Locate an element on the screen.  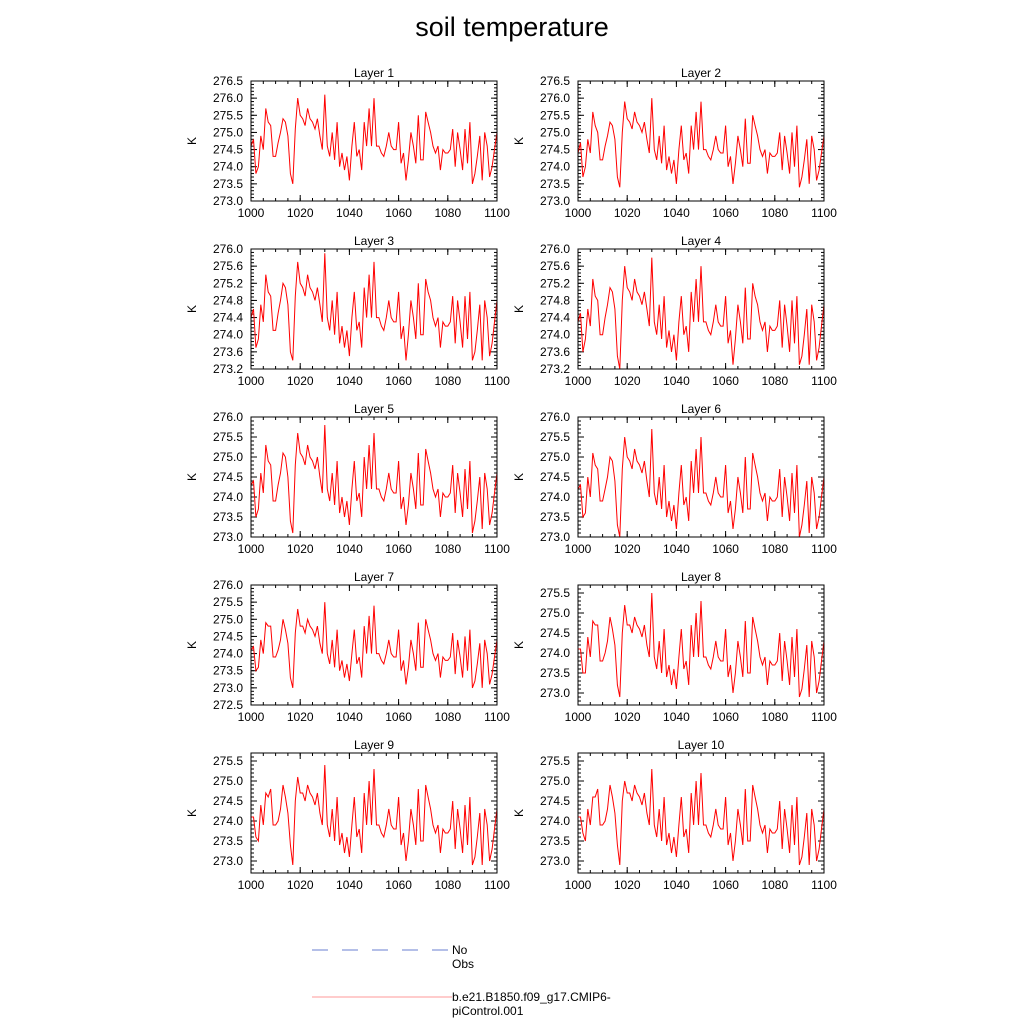
panel-title: Layer 10 is located at coordinates (701, 745).